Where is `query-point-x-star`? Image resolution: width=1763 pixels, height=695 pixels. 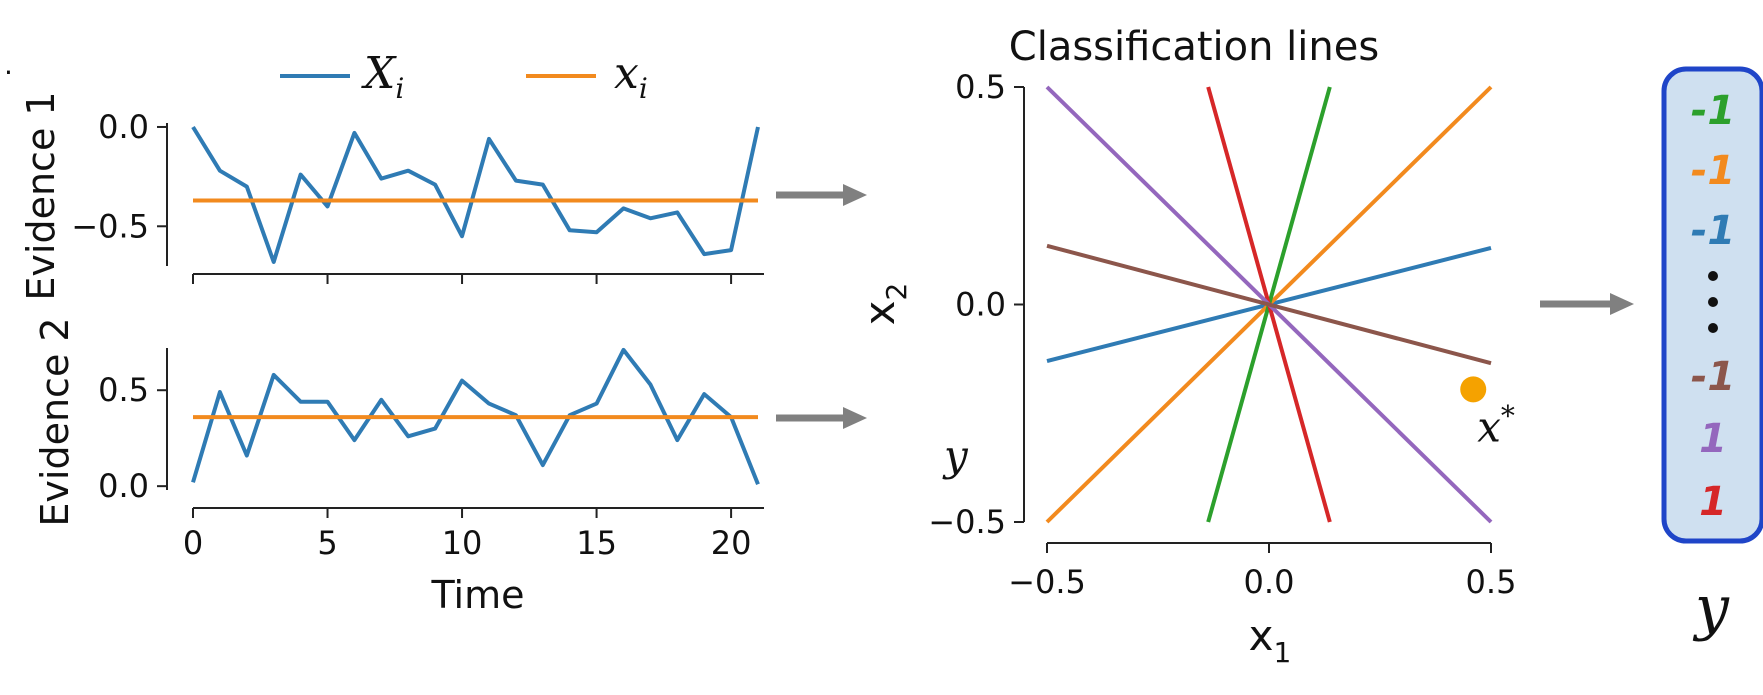
query-point-x-star is located at coordinates (1473, 389).